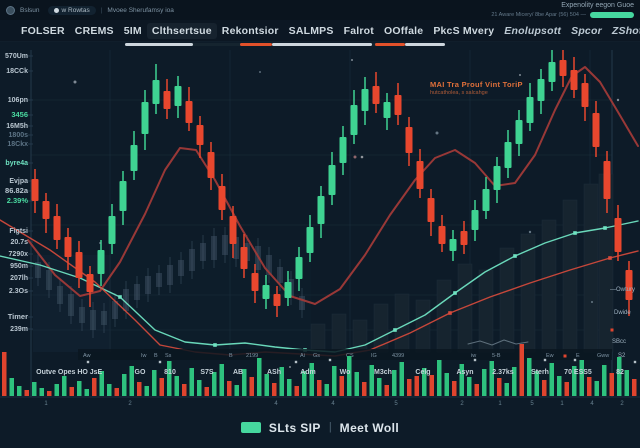 The height and width of the screenshot is (448, 640). Describe the element at coordinates (43, 30) in the screenshot. I see `tab-folser: FOLSER` at that location.